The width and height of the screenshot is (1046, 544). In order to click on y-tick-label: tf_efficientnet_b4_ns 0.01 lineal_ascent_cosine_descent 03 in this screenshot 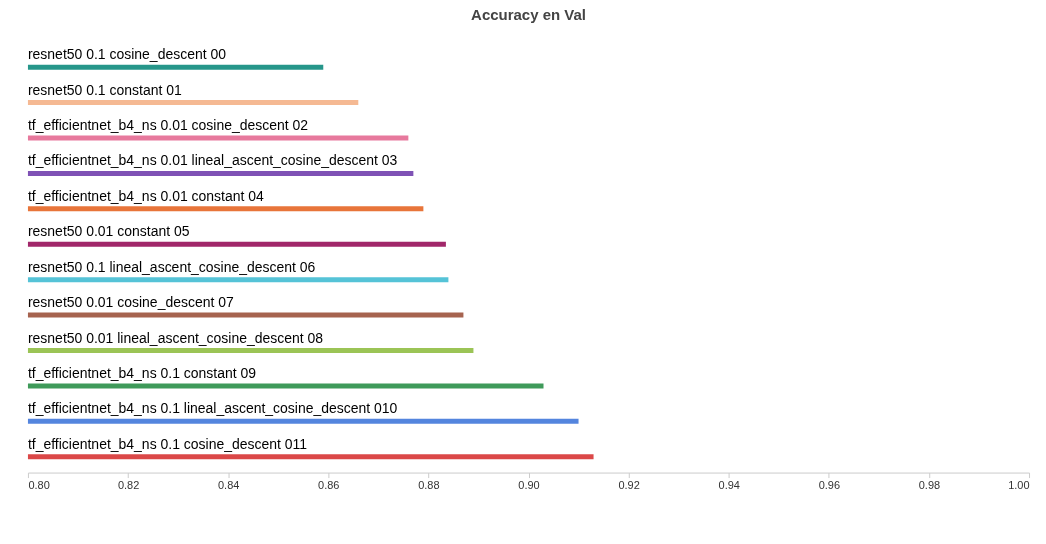, I will do `click(212, 160)`.